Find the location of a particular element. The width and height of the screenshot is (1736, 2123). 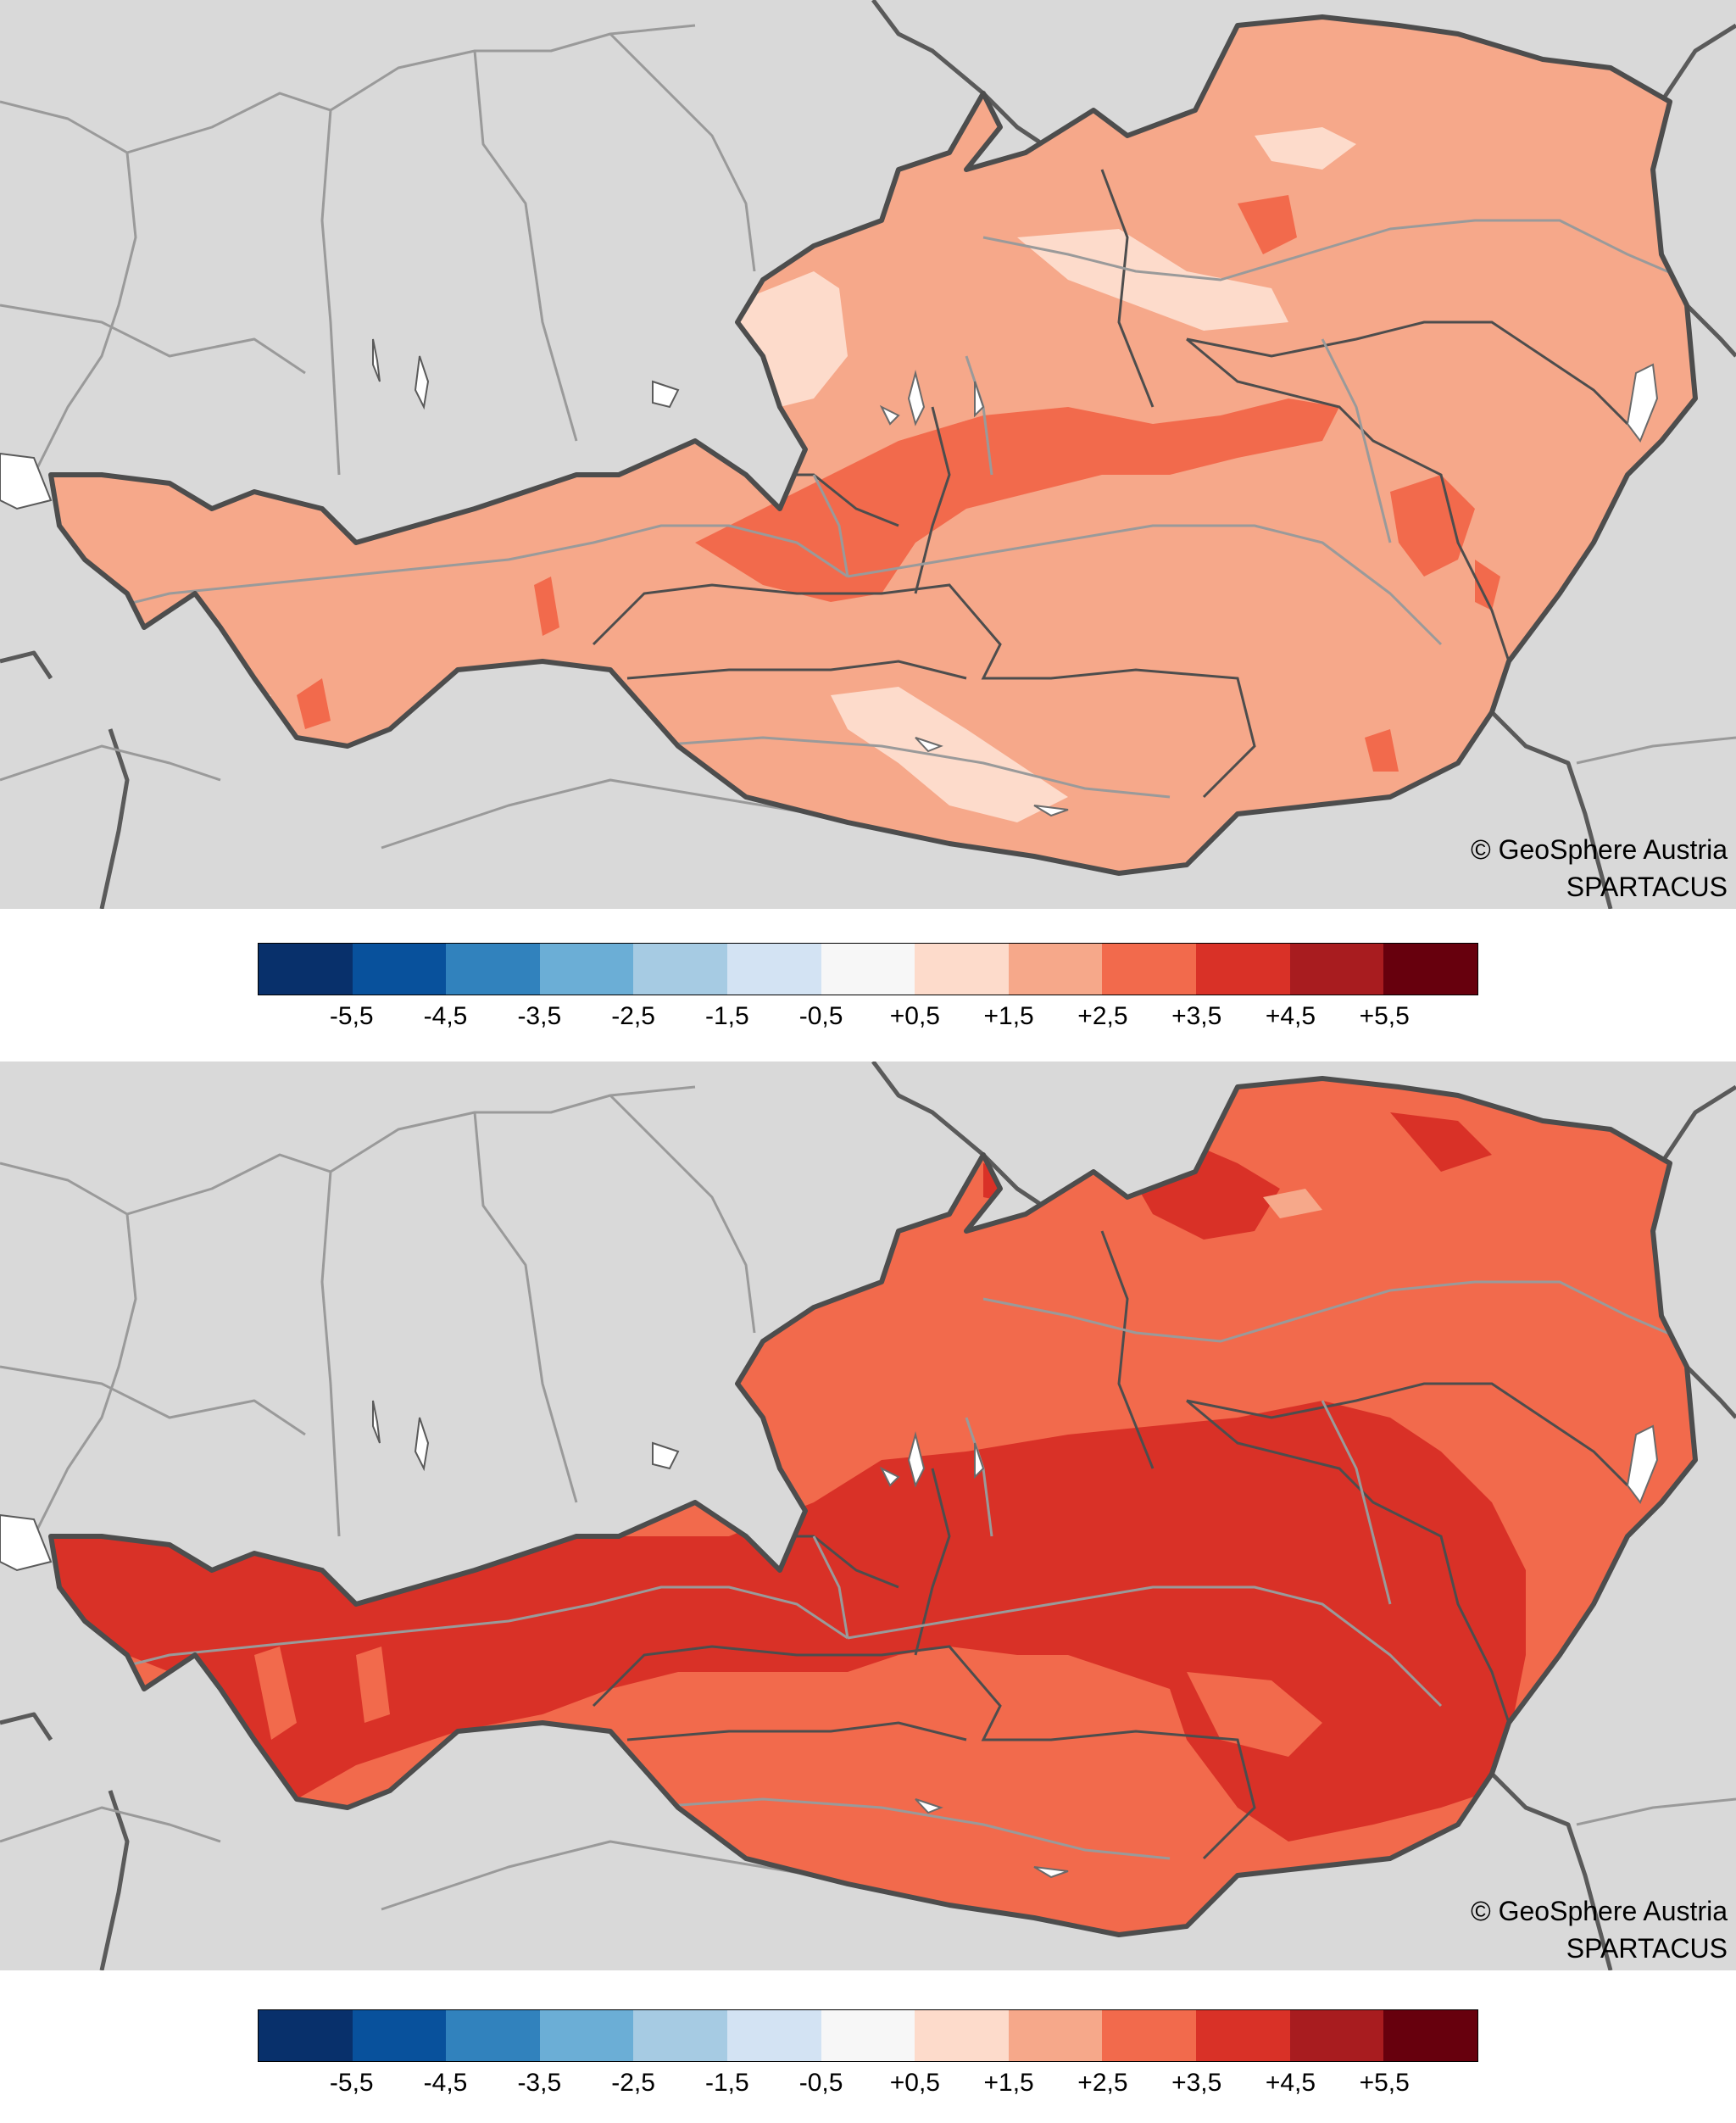

cool-patches is located at coordinates (1292, 1204).